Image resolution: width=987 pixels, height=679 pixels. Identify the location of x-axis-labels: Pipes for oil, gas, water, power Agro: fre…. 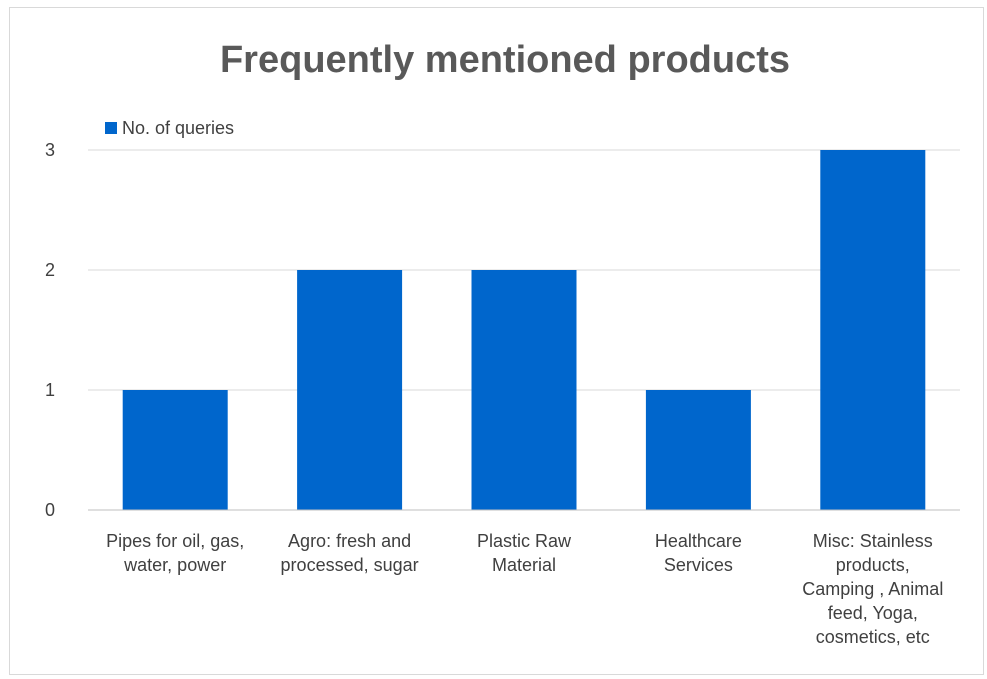
(524, 589).